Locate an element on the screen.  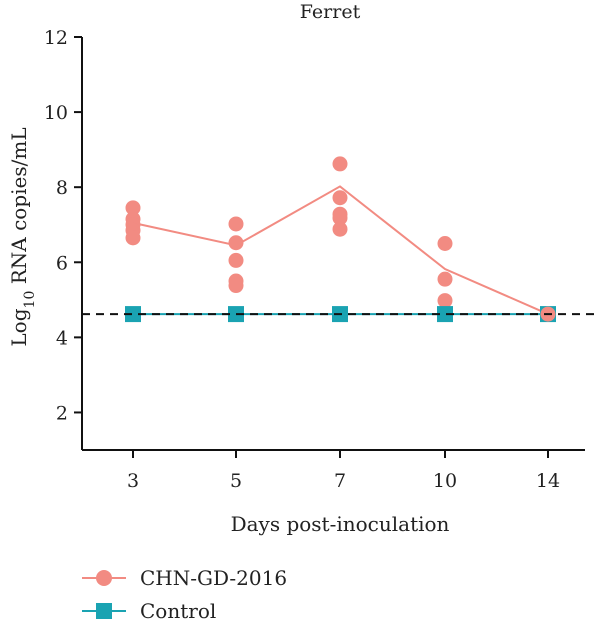
x-tick-label: 10 is located at coordinates (445, 481).